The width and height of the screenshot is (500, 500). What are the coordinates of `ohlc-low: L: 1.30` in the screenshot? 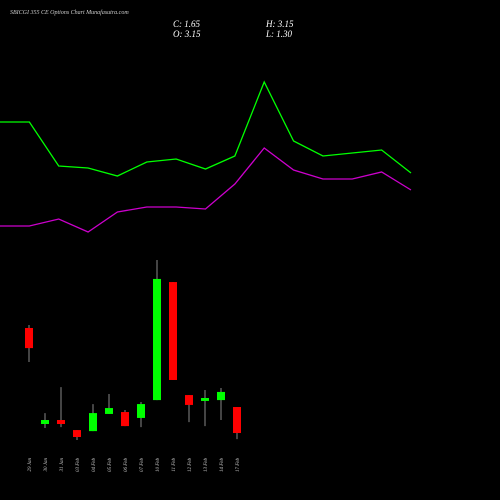 It's located at (279, 34).